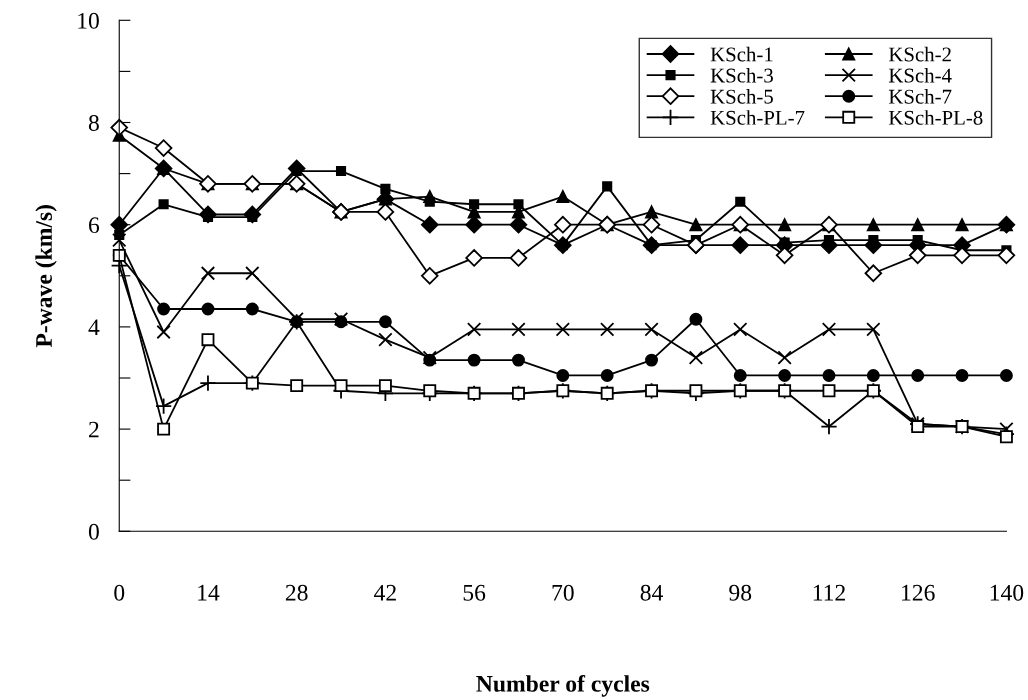 This screenshot has width=1028, height=700. I want to click on x-tick-label: 28, so click(296, 592).